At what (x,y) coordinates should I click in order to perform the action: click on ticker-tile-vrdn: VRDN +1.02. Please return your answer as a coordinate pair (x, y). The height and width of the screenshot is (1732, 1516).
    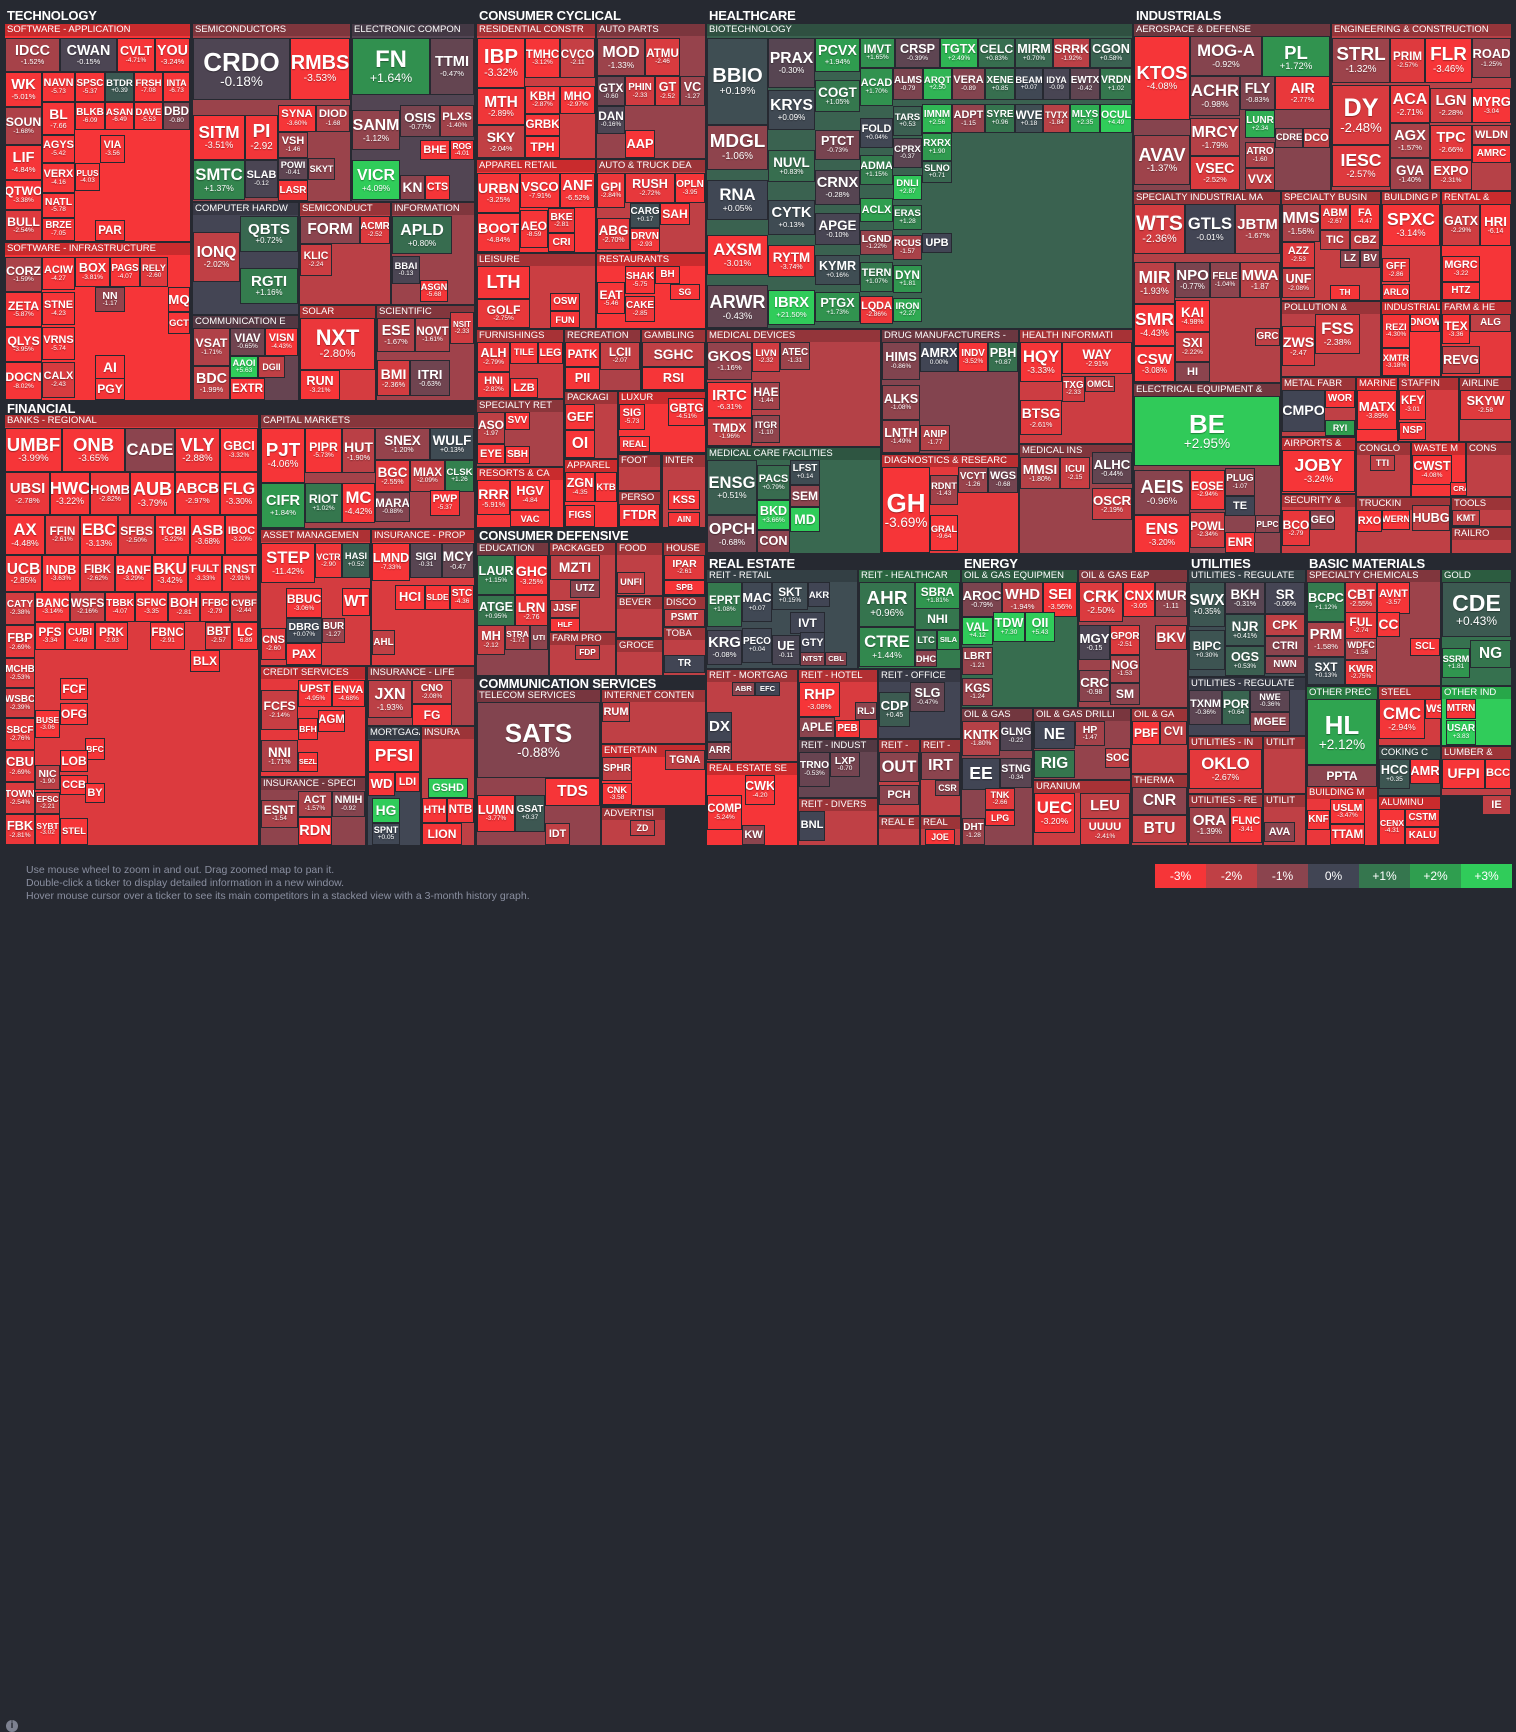
    Looking at the image, I should click on (1116, 84).